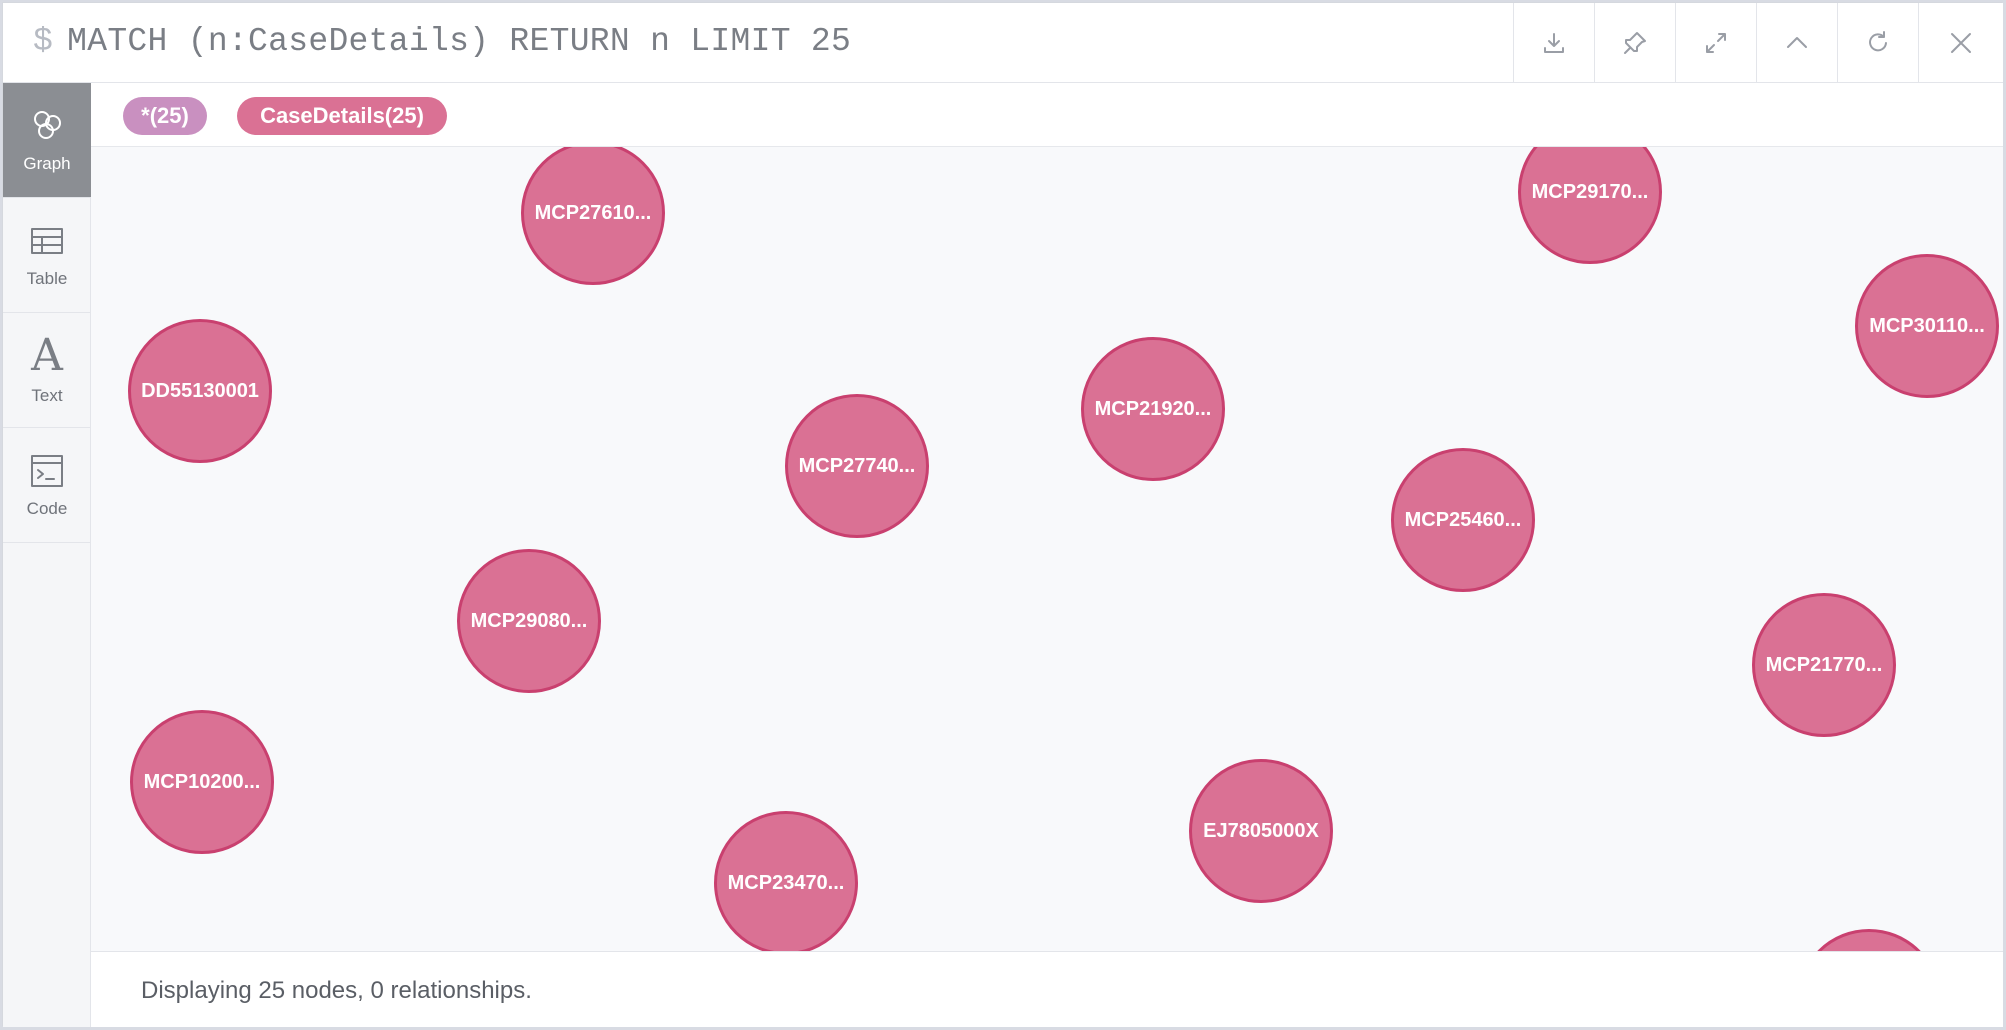 The image size is (2006, 1030). I want to click on sidebar-item-label: Text, so click(47, 395).